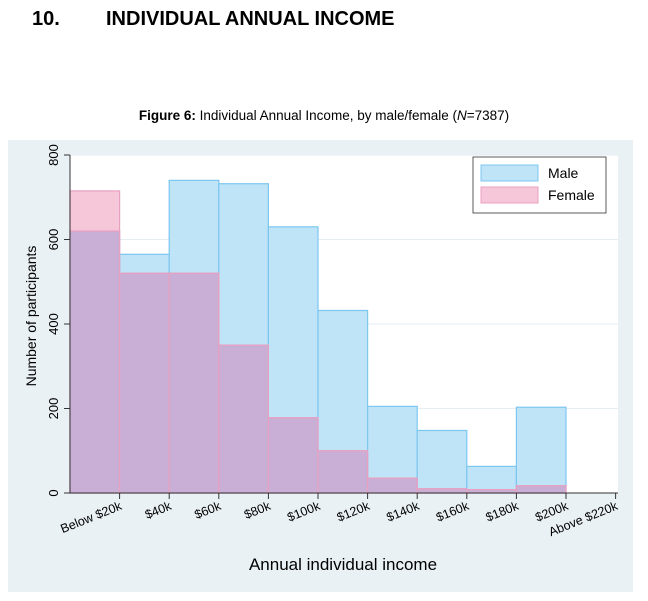 Image resolution: width=648 pixels, height=601 pixels. Describe the element at coordinates (53, 155) in the screenshot. I see `y-tick-label: 800` at that location.